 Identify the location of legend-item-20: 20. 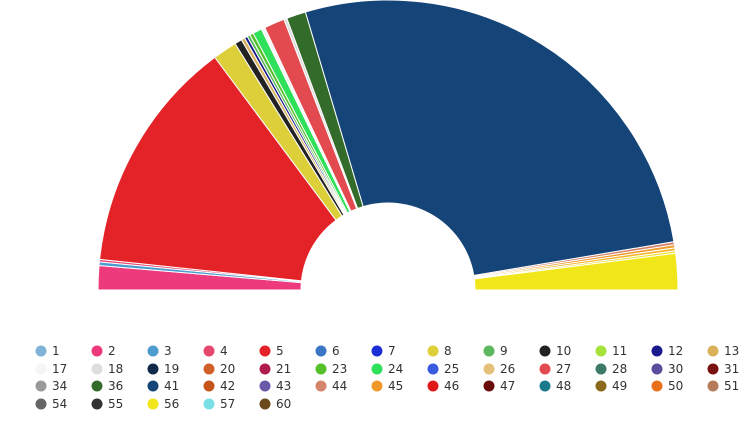
(219, 369).